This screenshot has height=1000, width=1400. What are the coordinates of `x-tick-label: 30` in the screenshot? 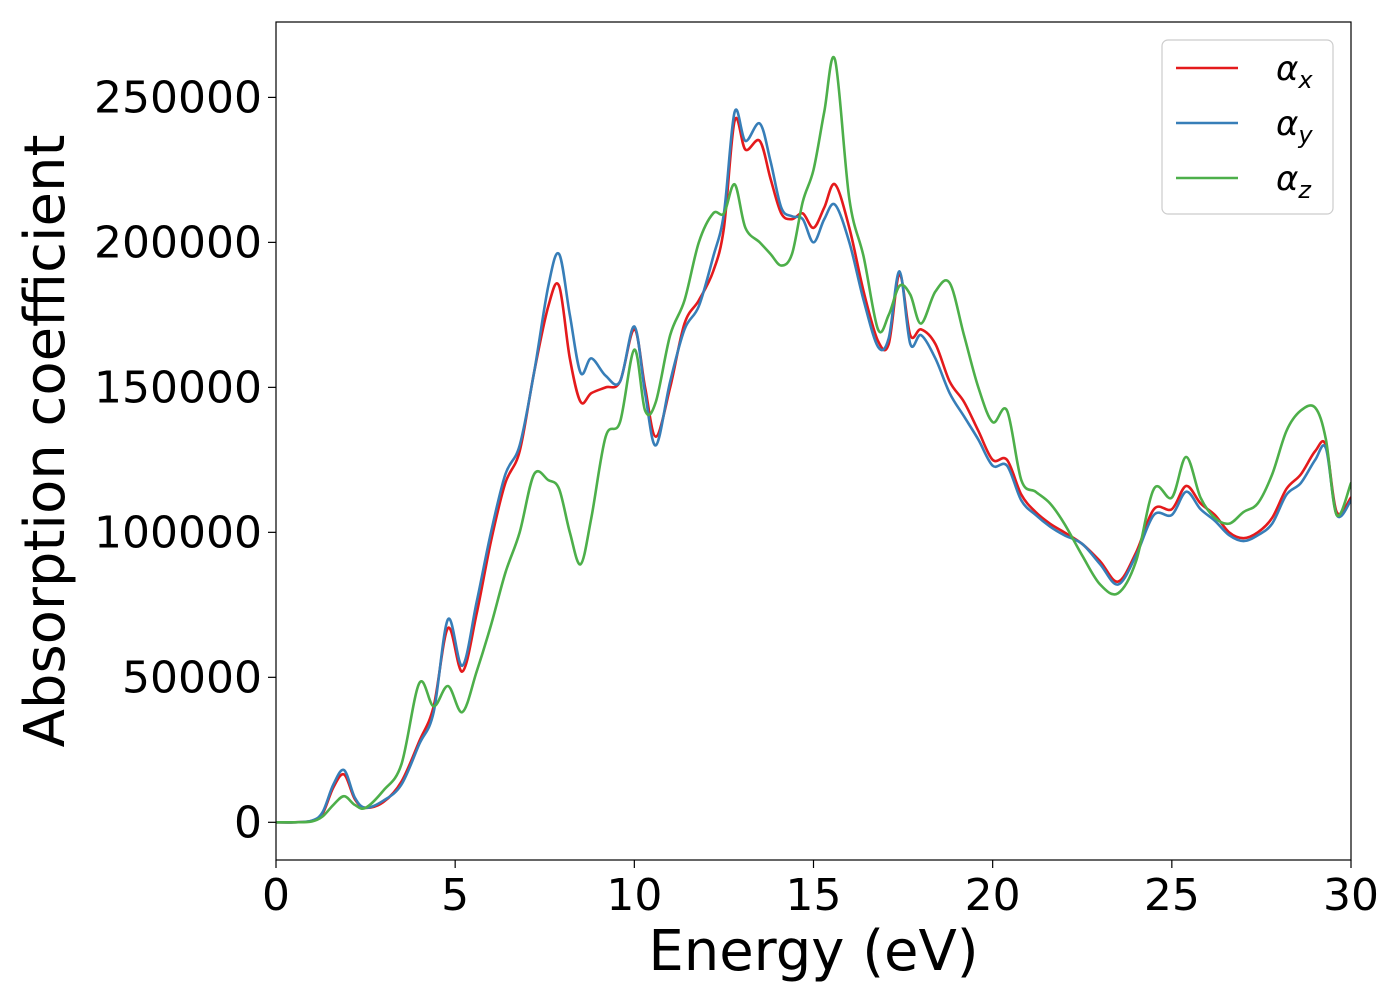 It's located at (1351, 895).